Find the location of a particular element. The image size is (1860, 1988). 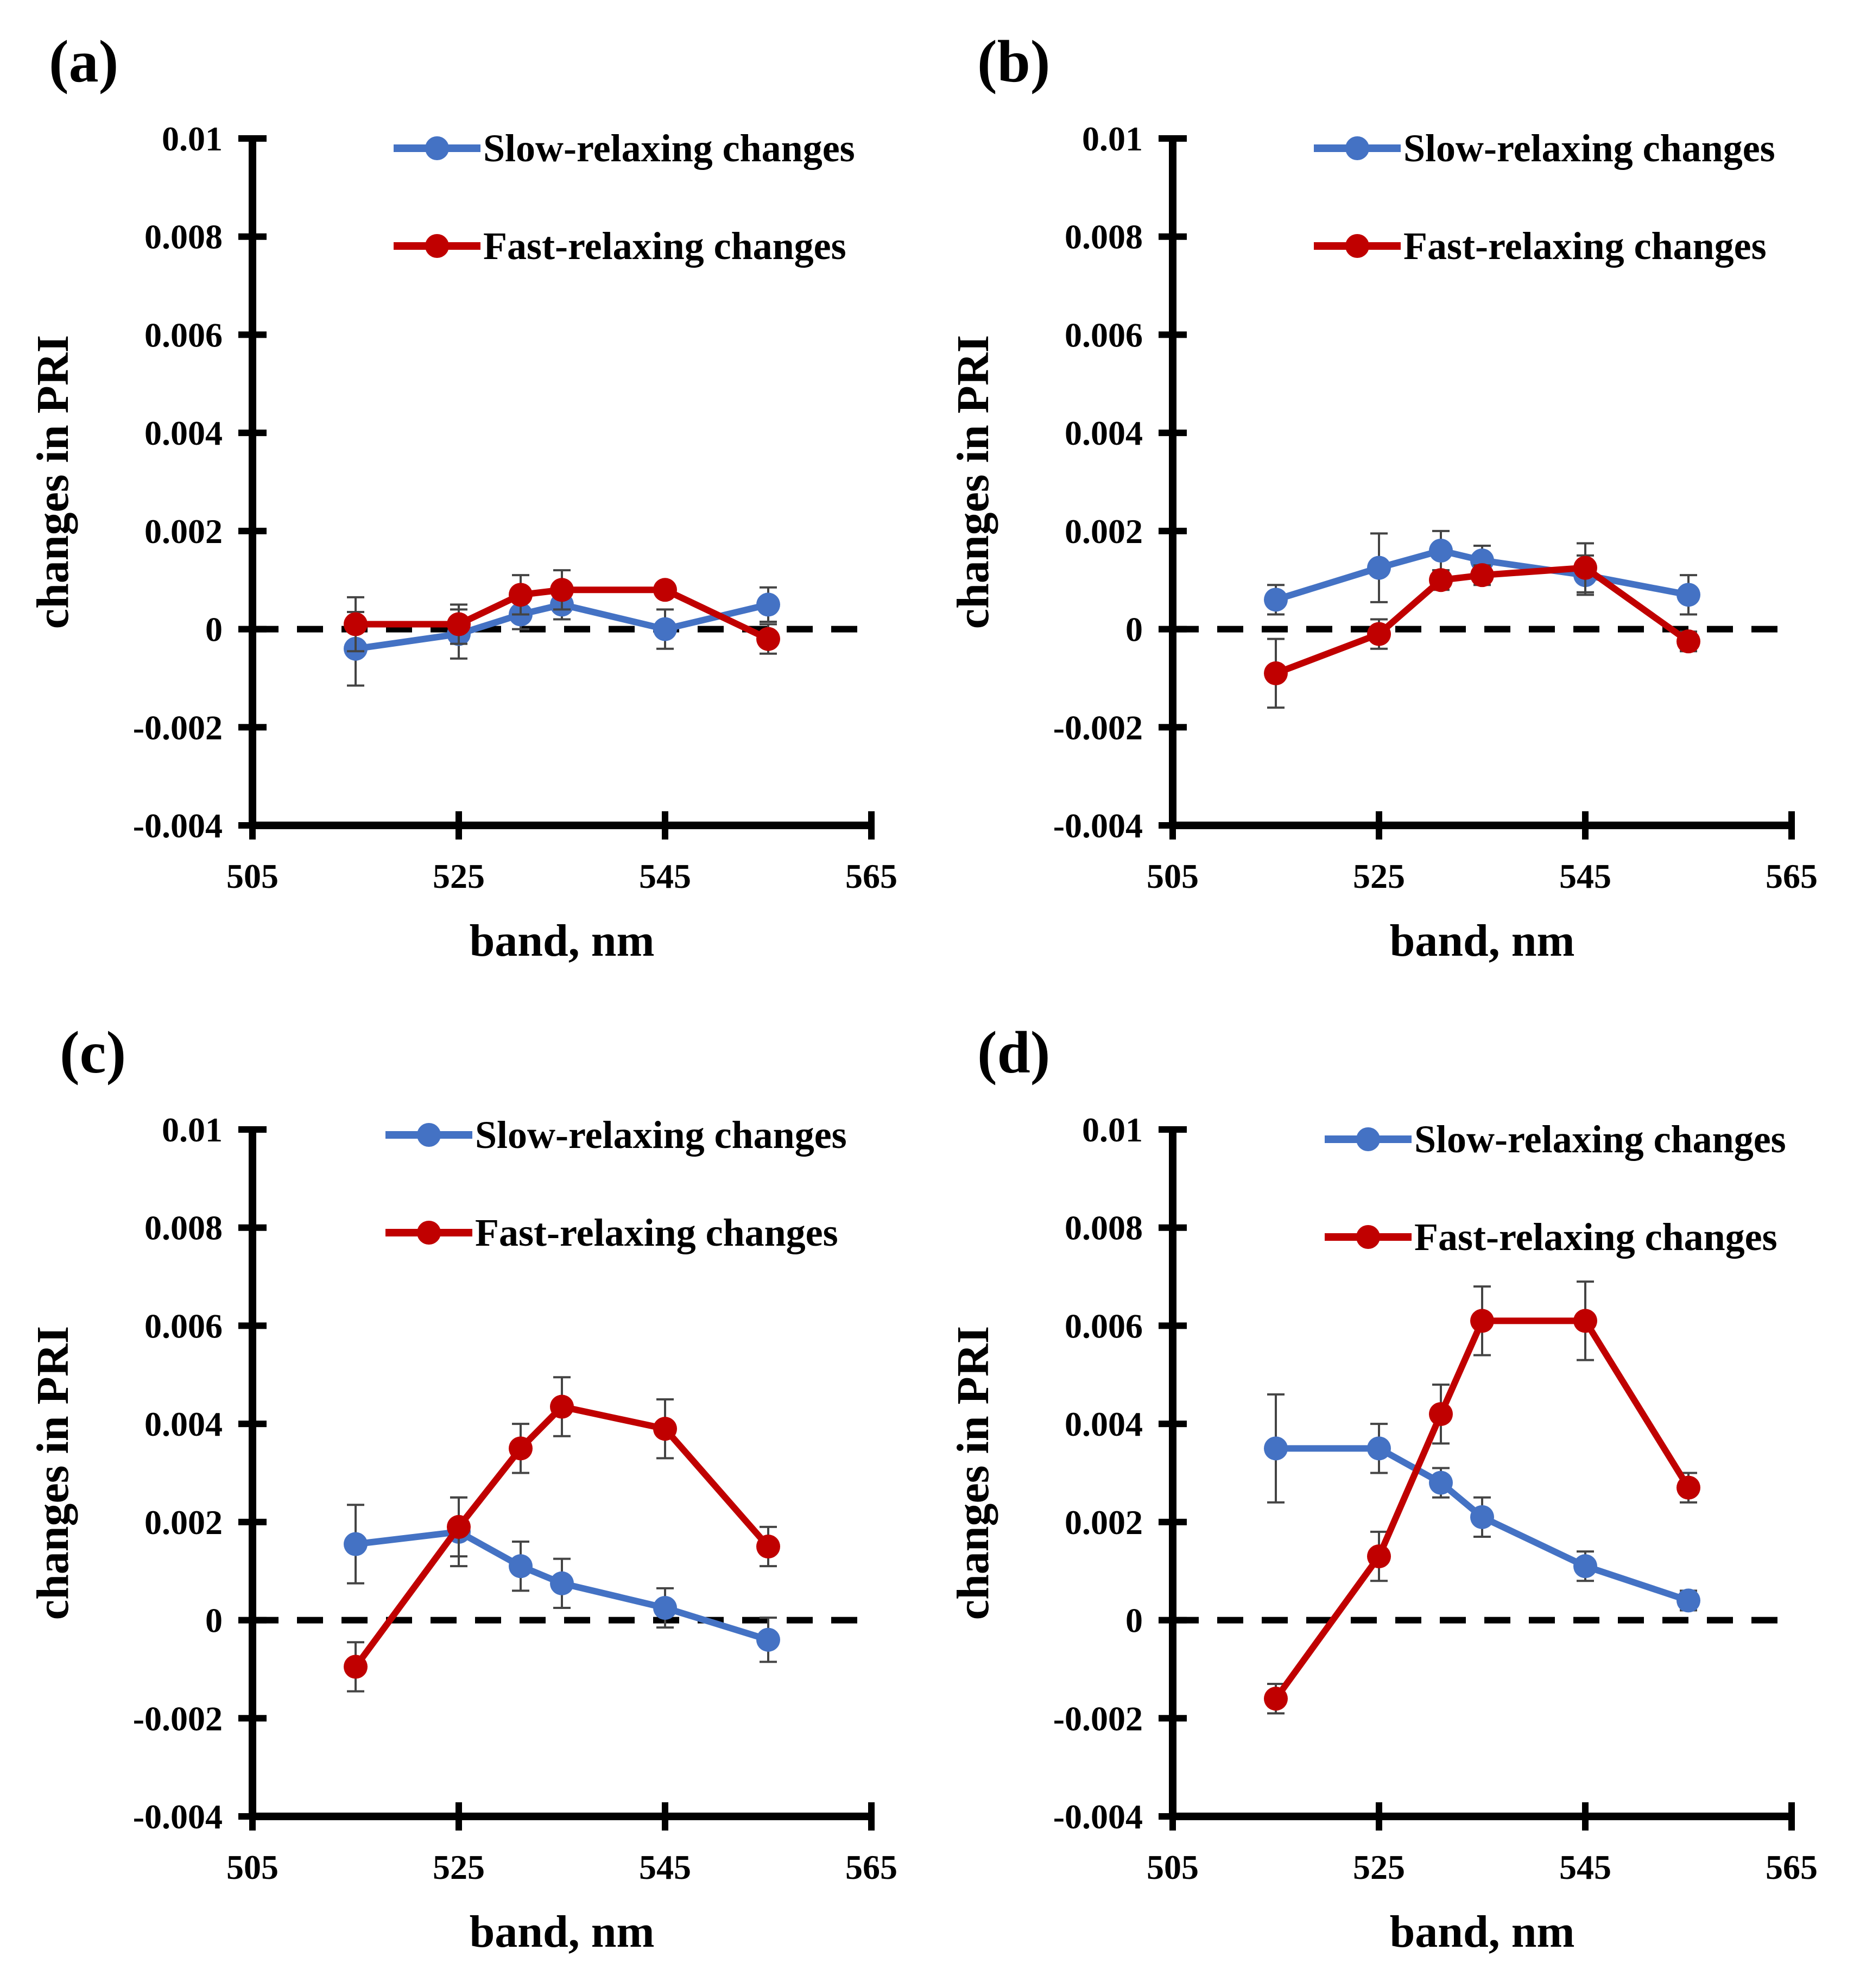

fast-relaxing-series is located at coordinates (562, 612).